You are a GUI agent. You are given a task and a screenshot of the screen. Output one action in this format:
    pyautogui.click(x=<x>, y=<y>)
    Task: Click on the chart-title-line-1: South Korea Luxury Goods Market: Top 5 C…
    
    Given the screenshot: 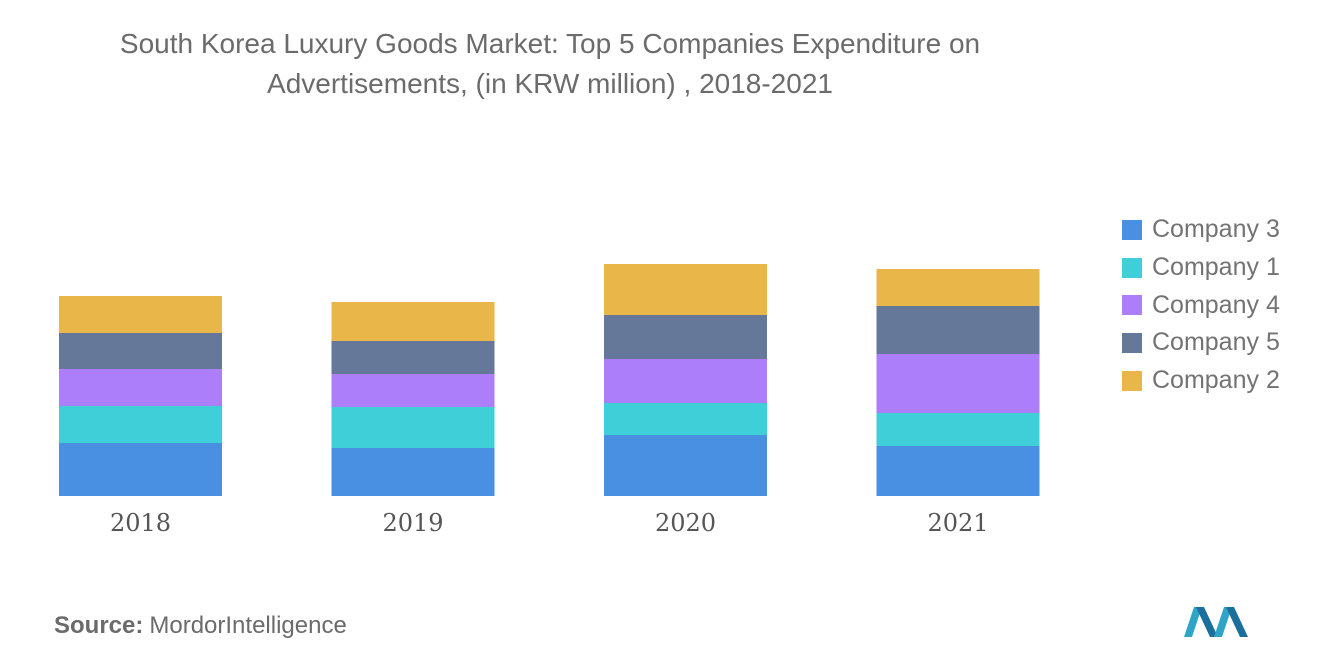 What is the action you would take?
    pyautogui.click(x=550, y=43)
    